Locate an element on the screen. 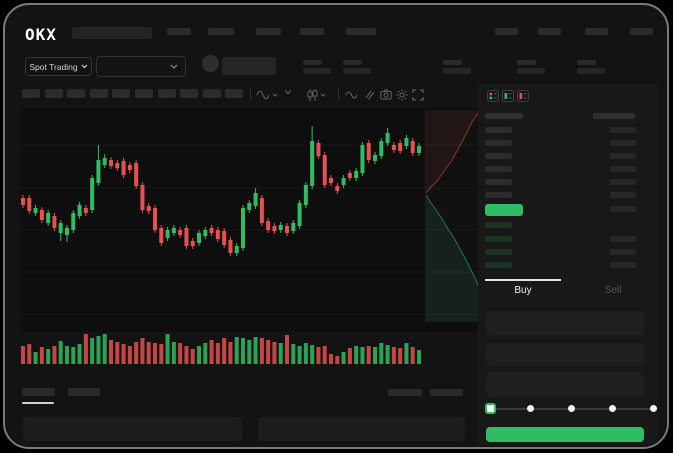 This screenshot has height=453, width=673. market-type-selector: Spot Trading is located at coordinates (58, 66).